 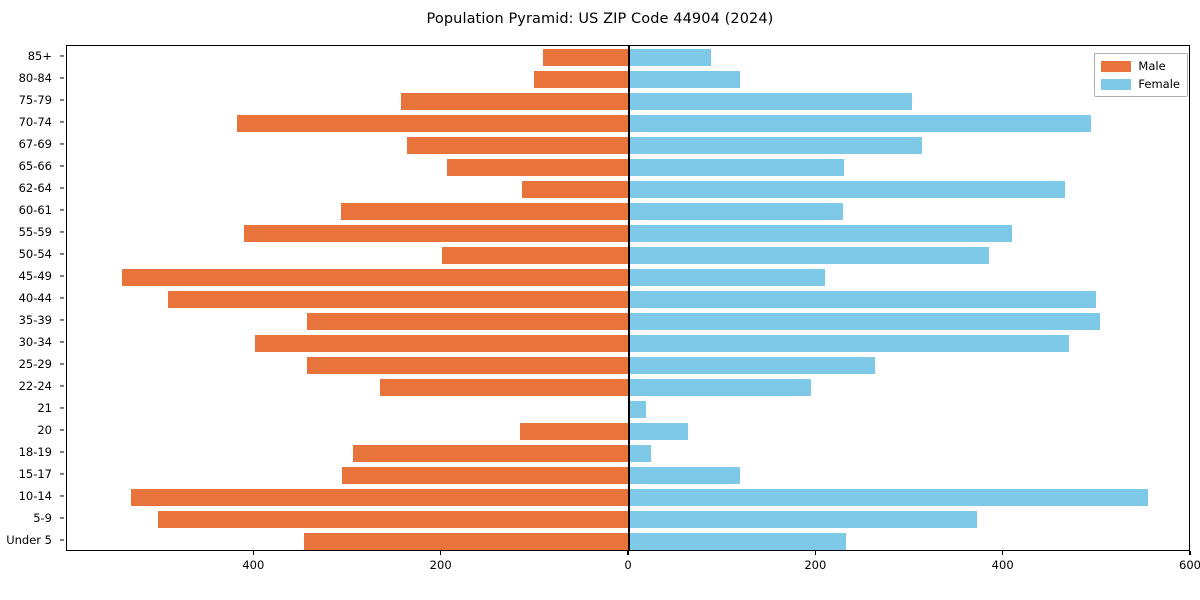 I want to click on zero-axis-line, so click(x=629, y=298).